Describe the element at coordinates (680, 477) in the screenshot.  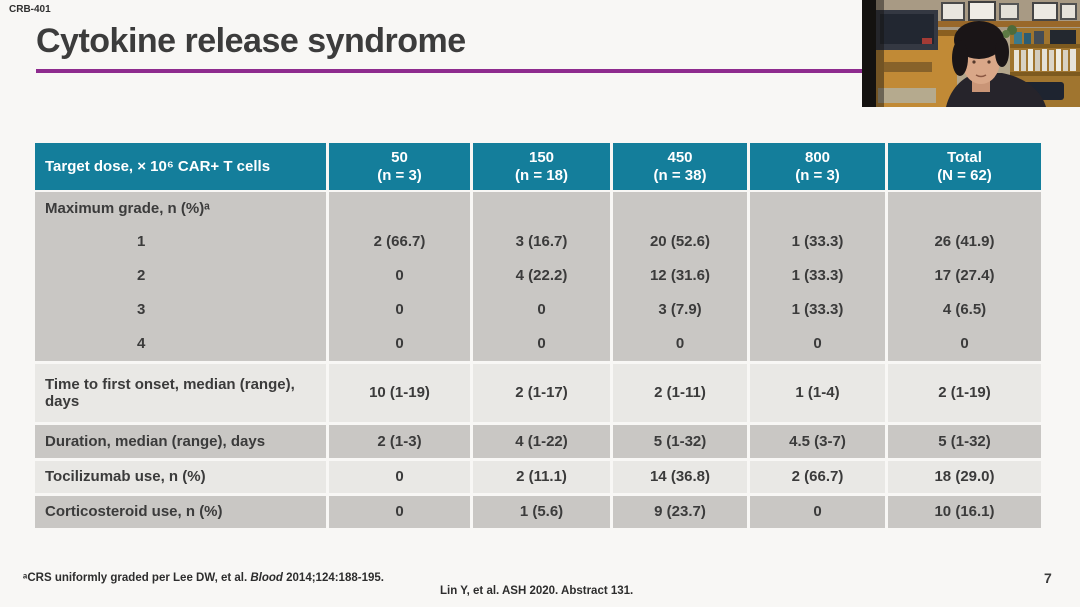
I see `table-cell: 14 (36.8)` at that location.